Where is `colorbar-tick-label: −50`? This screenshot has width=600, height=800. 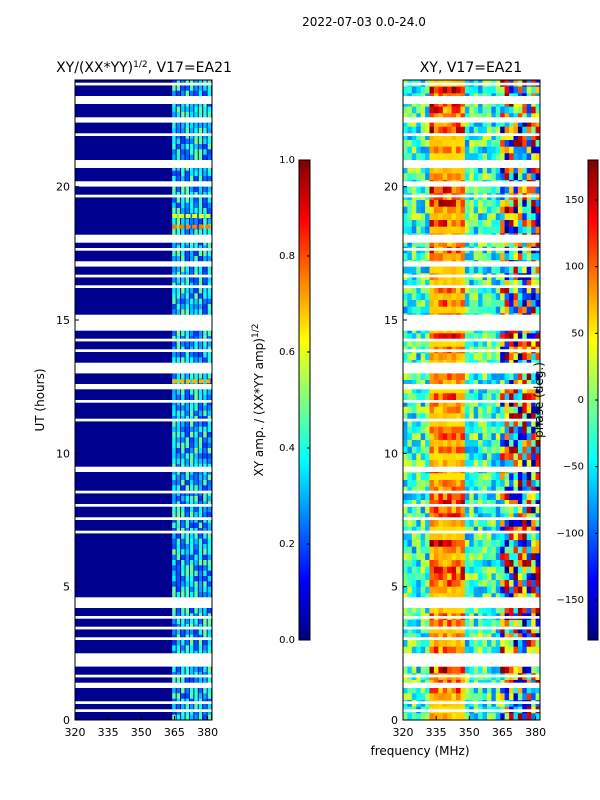 colorbar-tick-label: −50 is located at coordinates (573, 467).